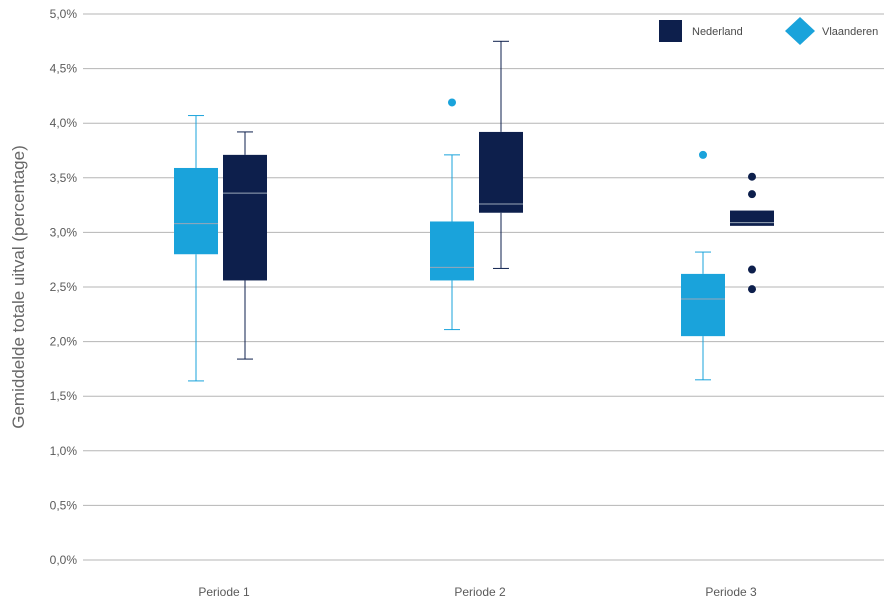 The width and height of the screenshot is (884, 598). Describe the element at coordinates (64, 342) in the screenshot. I see `y-tick-label: 2,0%` at that location.